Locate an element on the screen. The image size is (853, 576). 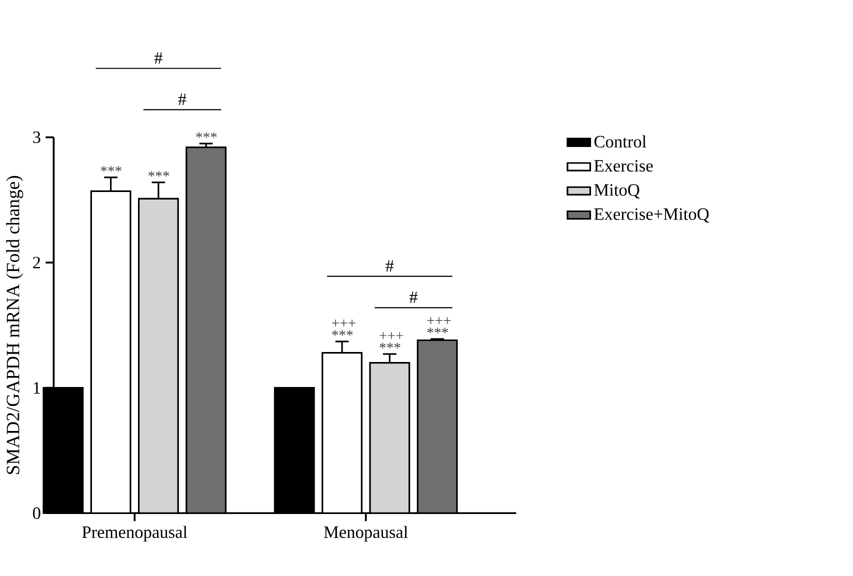
legend-label: Control is located at coordinates (620, 141).